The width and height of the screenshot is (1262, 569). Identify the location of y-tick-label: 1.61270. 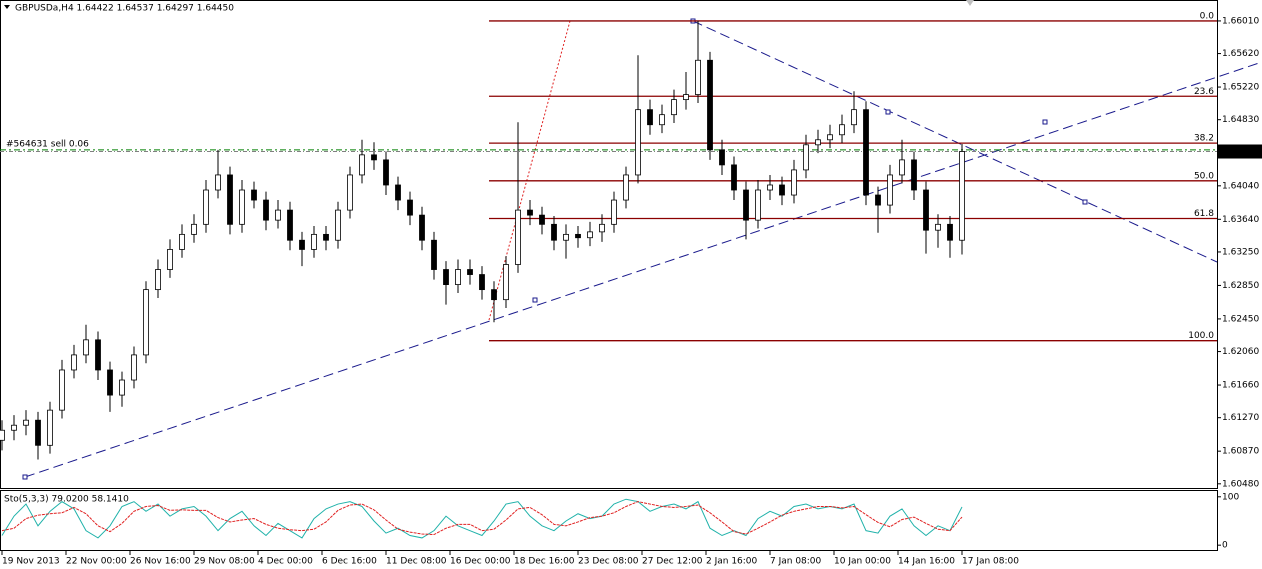
(1240, 418).